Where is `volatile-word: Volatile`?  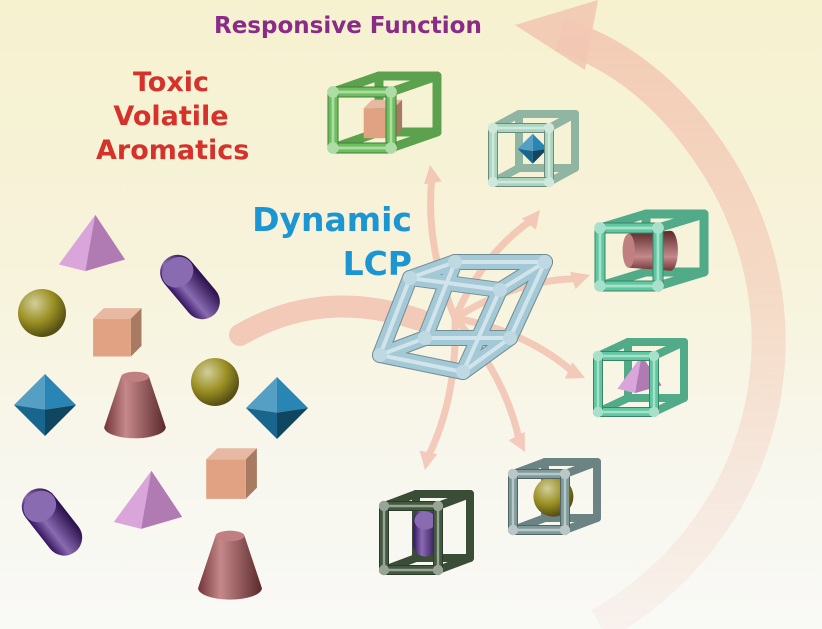
volatile-word: Volatile is located at coordinates (171, 116).